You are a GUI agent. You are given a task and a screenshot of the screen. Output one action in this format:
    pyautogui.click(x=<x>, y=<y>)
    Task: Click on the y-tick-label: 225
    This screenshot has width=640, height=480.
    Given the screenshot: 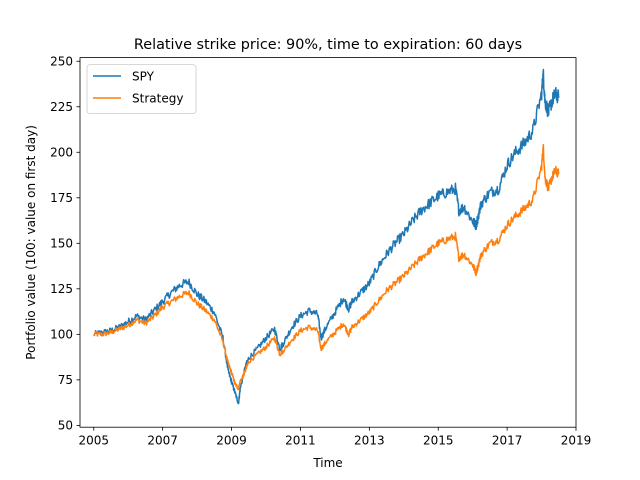 What is the action you would take?
    pyautogui.click(x=61, y=107)
    